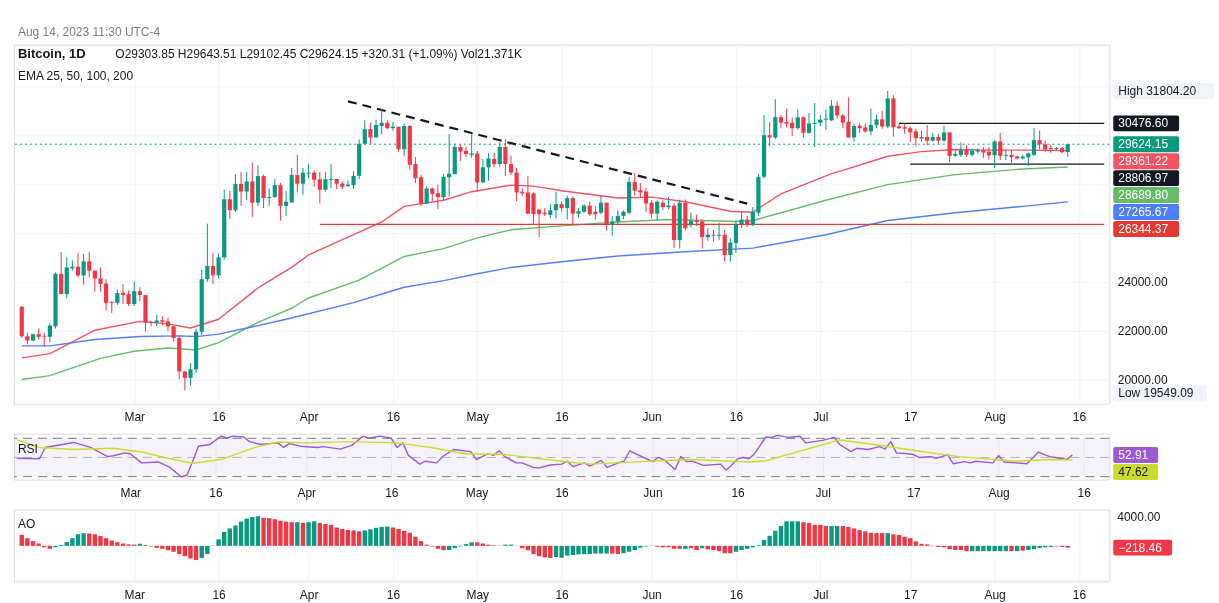 The image size is (1219, 603). Describe the element at coordinates (75, 75) in the screenshot. I see `annotation: EMA 25, 50, 100, 200` at that location.